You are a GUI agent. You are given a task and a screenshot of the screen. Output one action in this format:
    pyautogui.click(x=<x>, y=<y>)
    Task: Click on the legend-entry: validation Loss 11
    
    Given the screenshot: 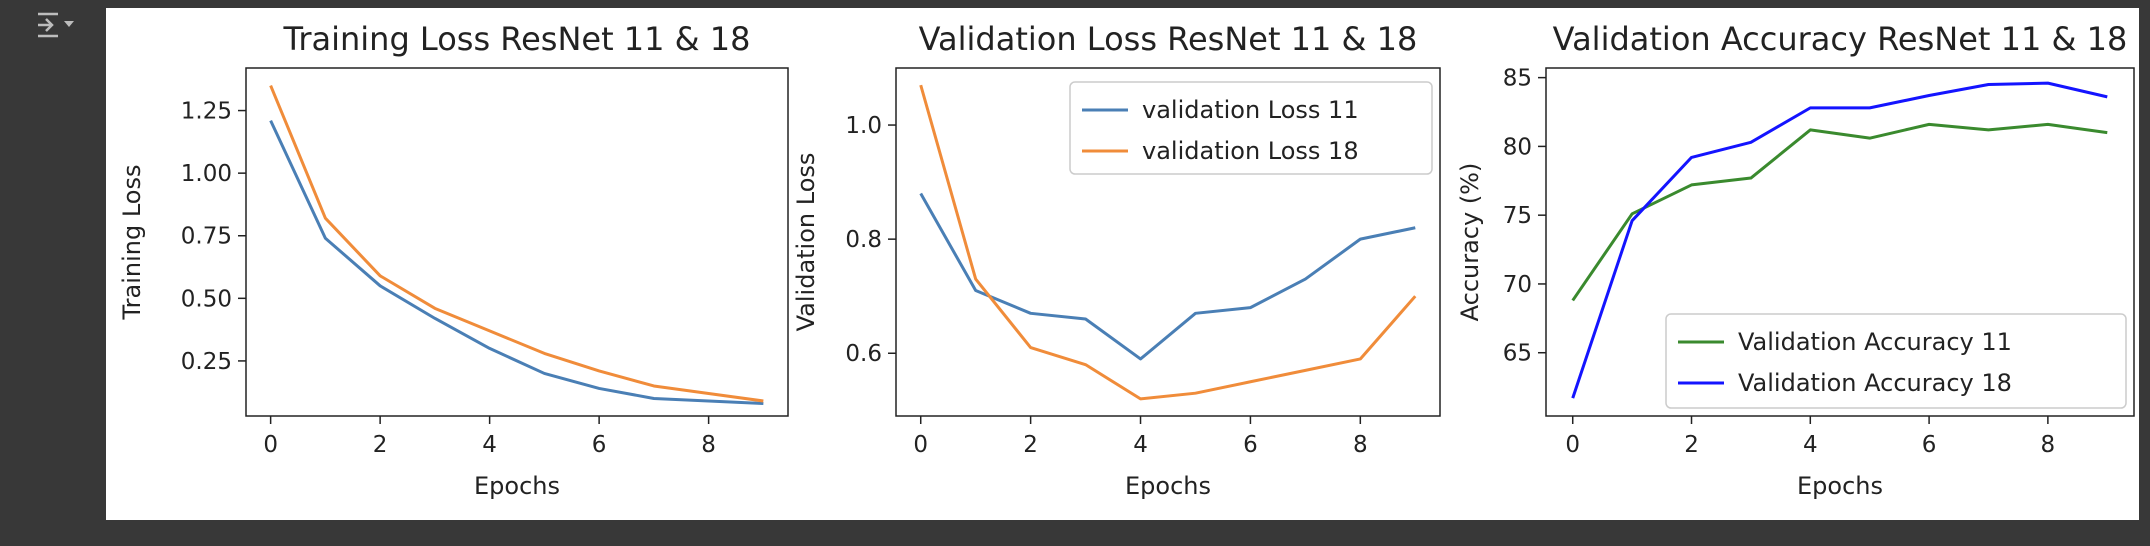 What is the action you would take?
    pyautogui.click(x=1250, y=110)
    